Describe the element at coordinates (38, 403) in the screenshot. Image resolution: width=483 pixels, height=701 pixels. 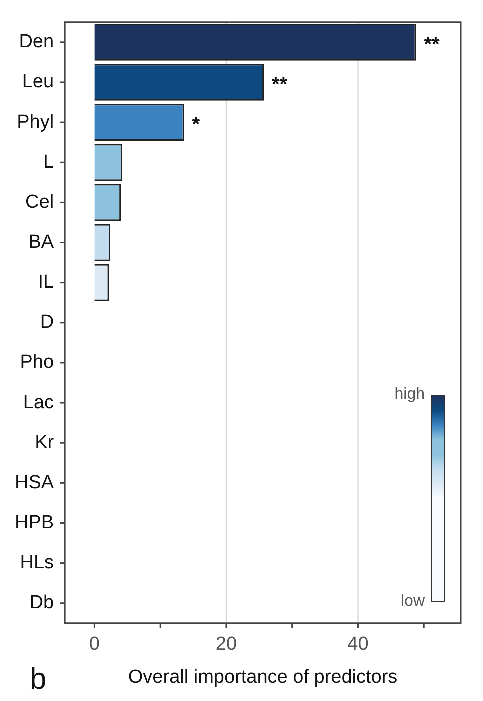
I see `y-tick-label: Lac` at that location.